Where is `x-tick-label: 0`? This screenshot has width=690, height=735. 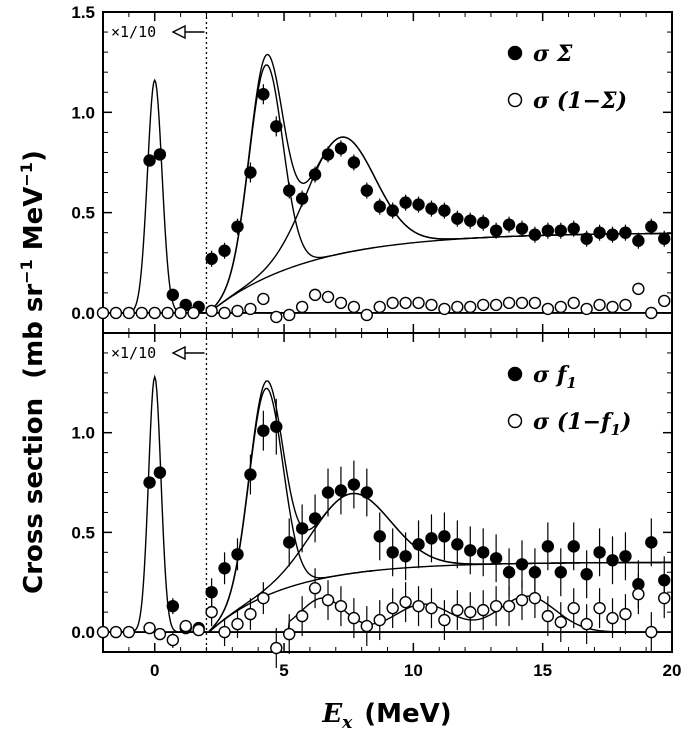 x-tick-label: 0 is located at coordinates (154, 670).